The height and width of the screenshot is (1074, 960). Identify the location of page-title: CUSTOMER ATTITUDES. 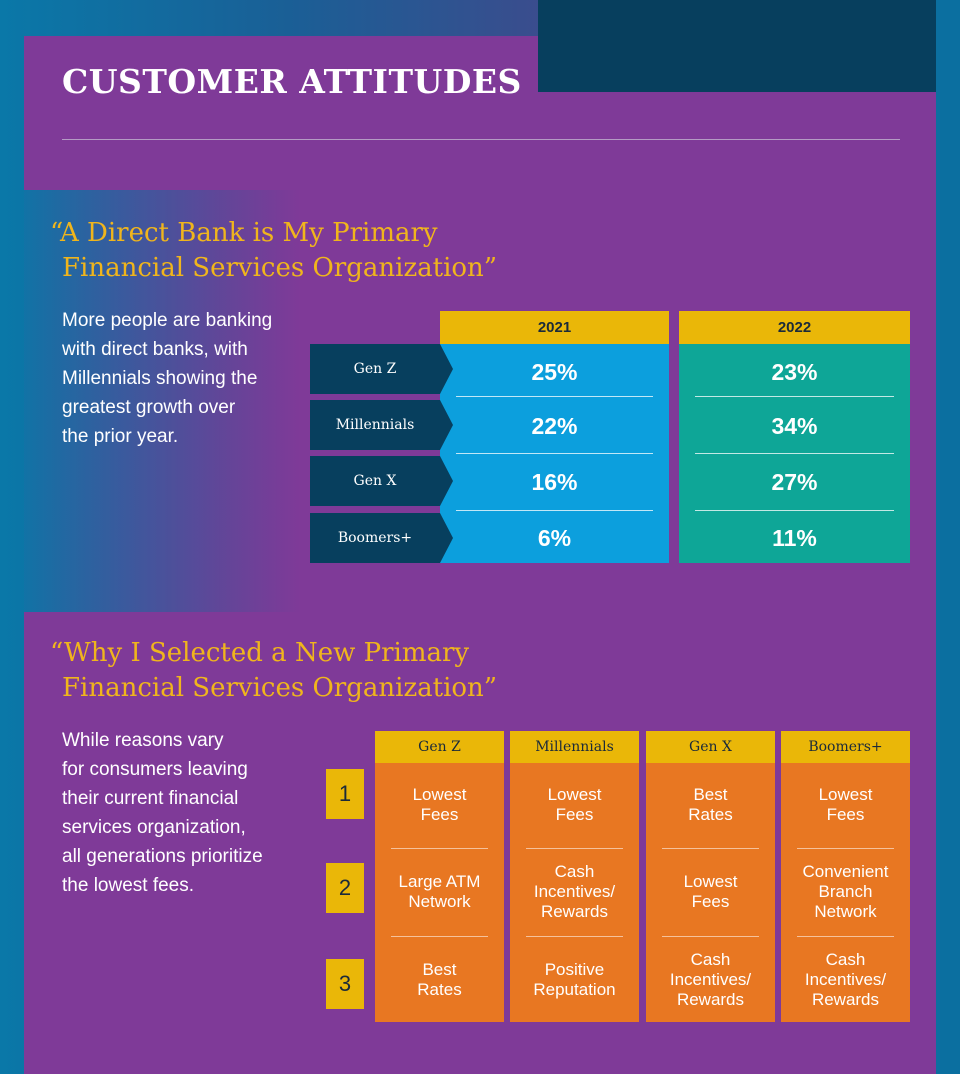
(292, 81).